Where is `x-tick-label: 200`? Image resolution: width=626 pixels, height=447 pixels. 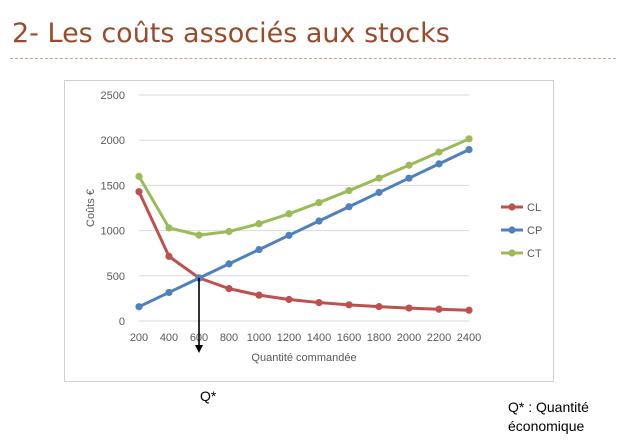 x-tick-label: 200 is located at coordinates (139, 338).